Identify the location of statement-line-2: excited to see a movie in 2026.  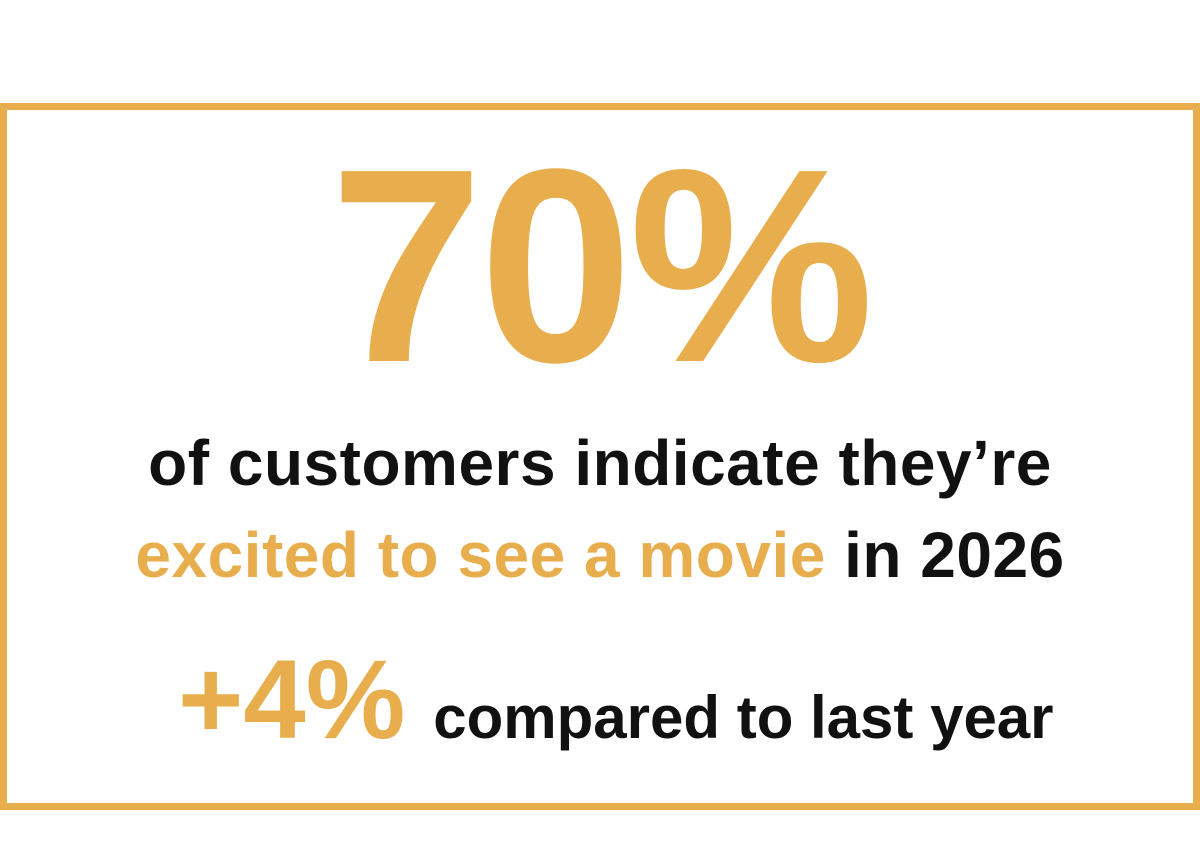
(600, 555).